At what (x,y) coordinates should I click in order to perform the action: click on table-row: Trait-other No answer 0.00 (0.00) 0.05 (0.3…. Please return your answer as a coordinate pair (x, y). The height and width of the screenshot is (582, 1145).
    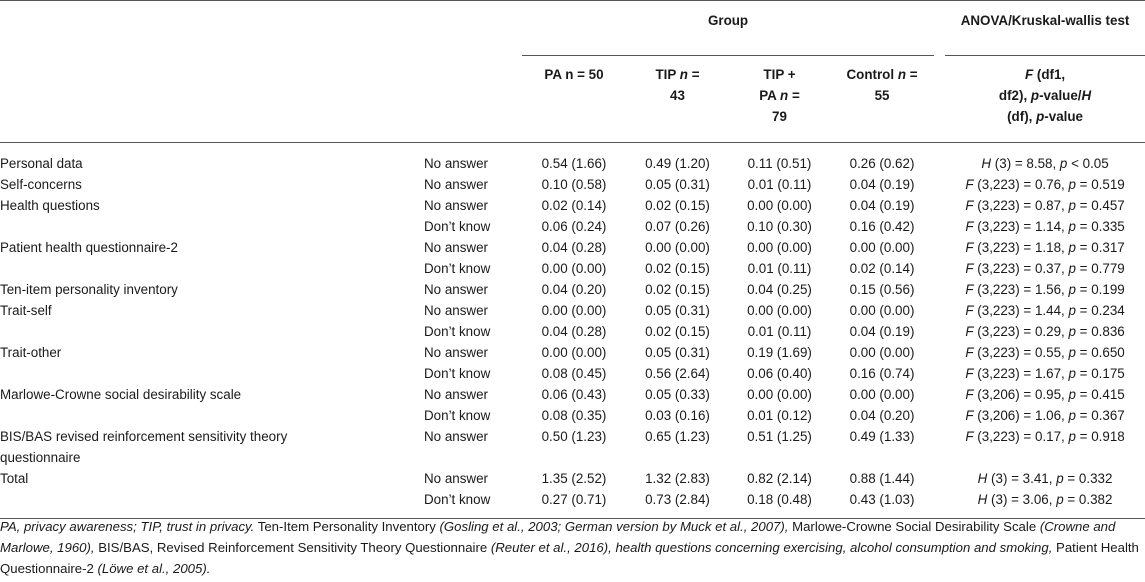
    Looking at the image, I should click on (572, 352).